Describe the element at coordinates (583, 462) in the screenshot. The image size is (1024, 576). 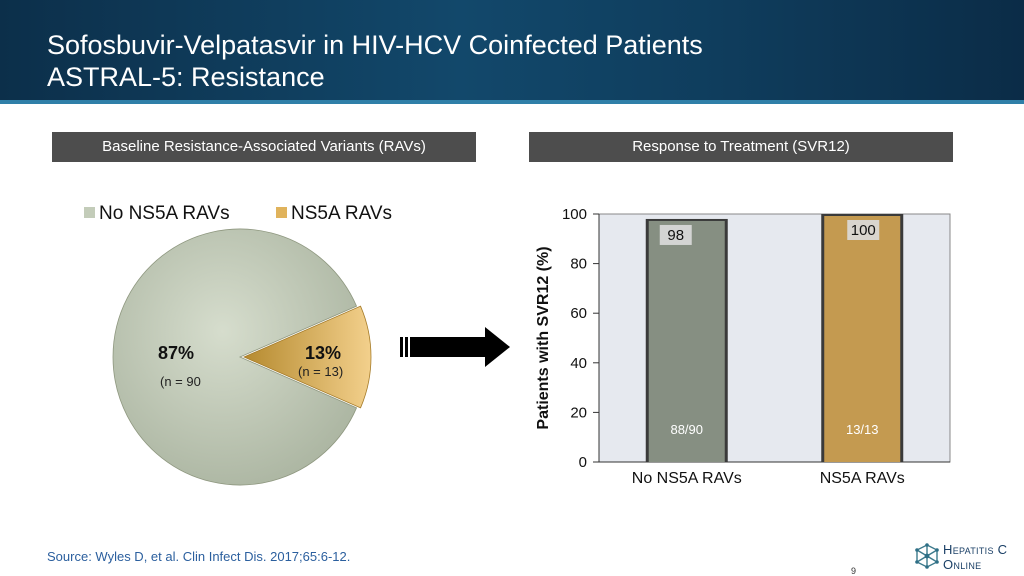
I see `y-tick-label: 0` at that location.